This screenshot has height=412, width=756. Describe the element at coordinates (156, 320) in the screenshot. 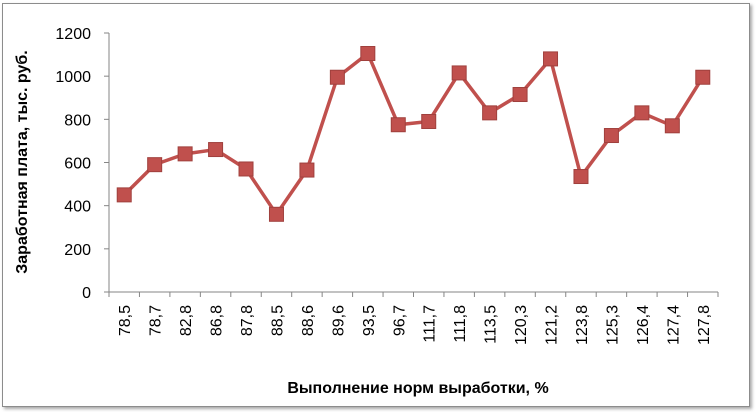

I see `x-tick-label: 78,7` at that location.